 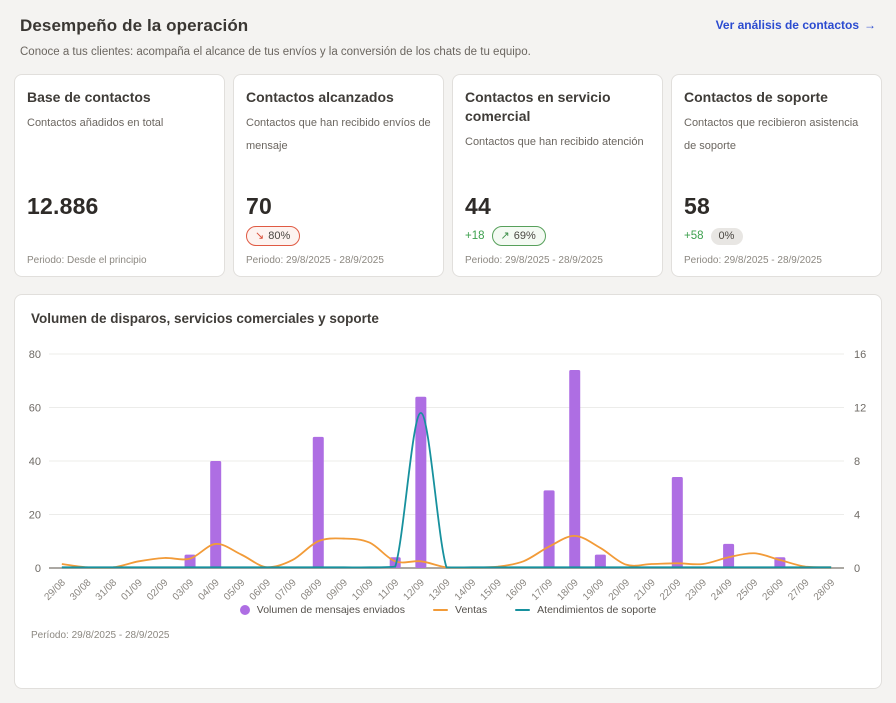 What do you see at coordinates (38, 569) in the screenshot?
I see `left-axis-tick-label: 0` at bounding box center [38, 569].